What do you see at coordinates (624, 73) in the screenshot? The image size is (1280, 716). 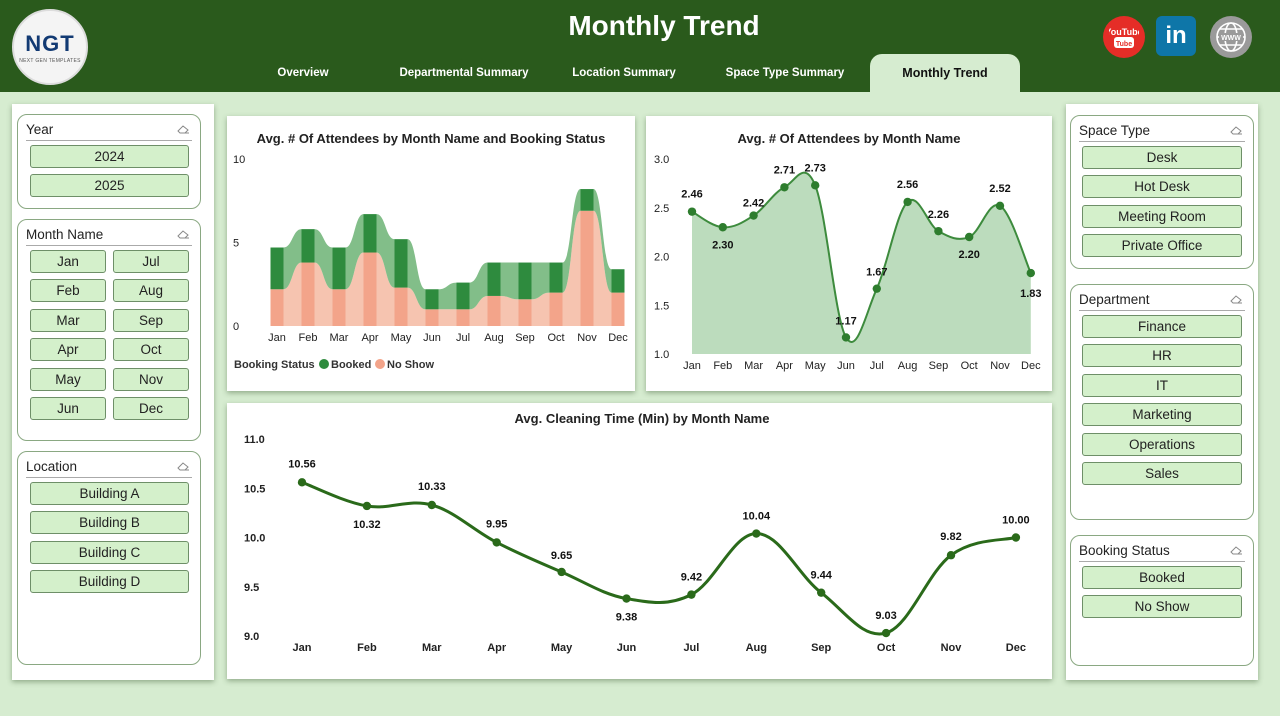 I see `tab-location-summary: Location Summary` at bounding box center [624, 73].